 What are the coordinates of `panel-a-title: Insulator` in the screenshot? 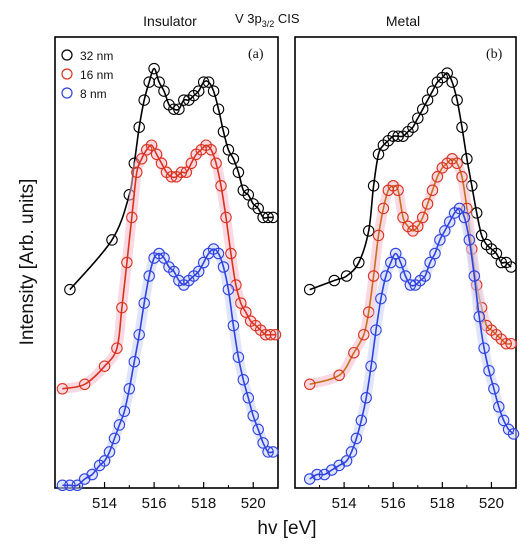 It's located at (170, 21).